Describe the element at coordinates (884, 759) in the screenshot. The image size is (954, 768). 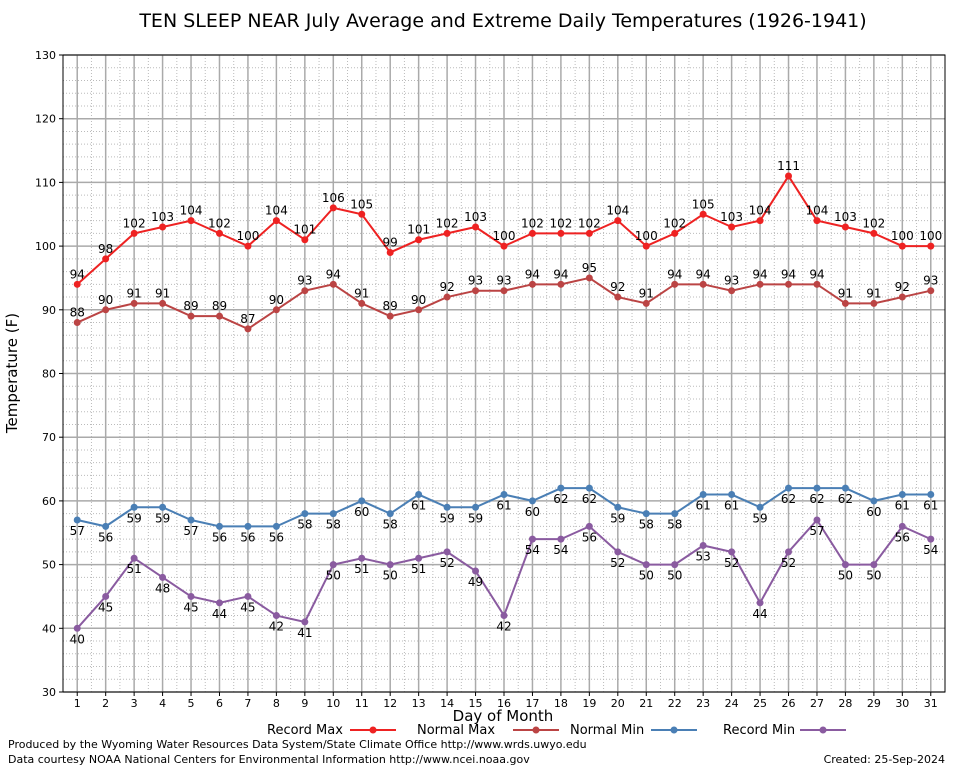
I see `footer-created-date: Created: 25-Sep-2024` at that location.